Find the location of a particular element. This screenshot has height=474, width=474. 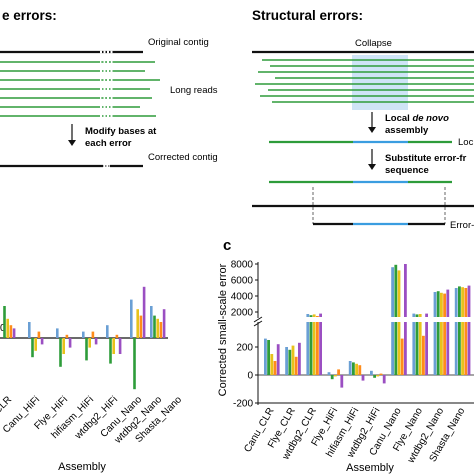

collapse-highlight is located at coordinates (380, 82).